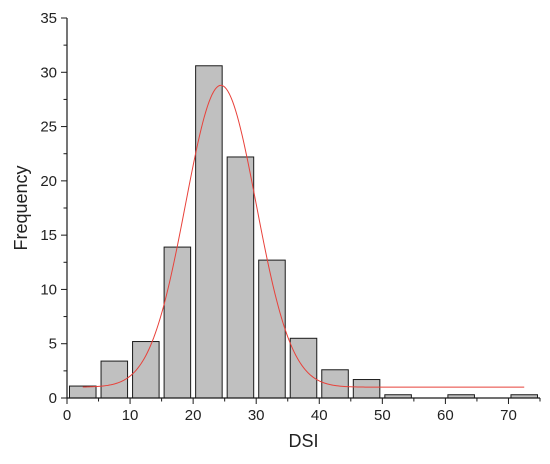 The height and width of the screenshot is (464, 550). What do you see at coordinates (302, 411) in the screenshot?
I see `x-axis-ticks: 0 10 20 30 40 50 60 70` at bounding box center [302, 411].